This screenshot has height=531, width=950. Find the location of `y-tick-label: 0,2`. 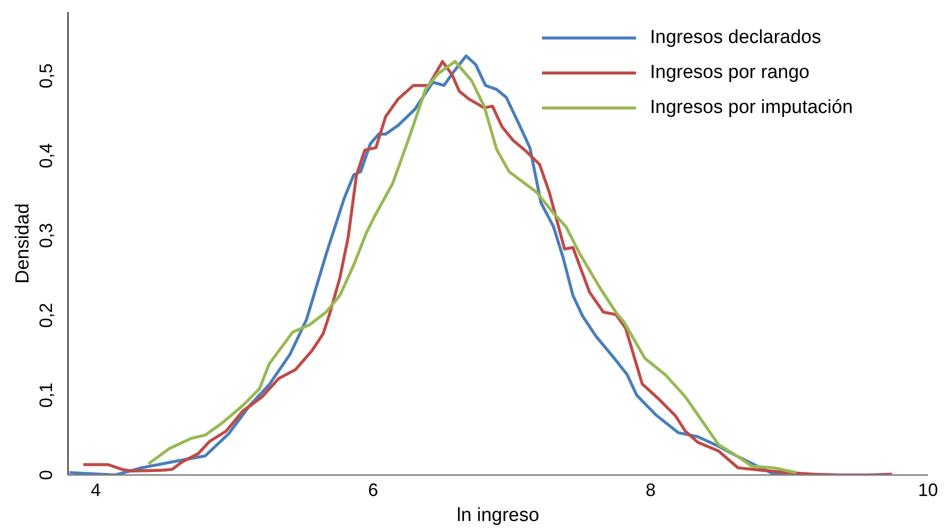

y-tick-label: 0,2 is located at coordinates (46, 315).